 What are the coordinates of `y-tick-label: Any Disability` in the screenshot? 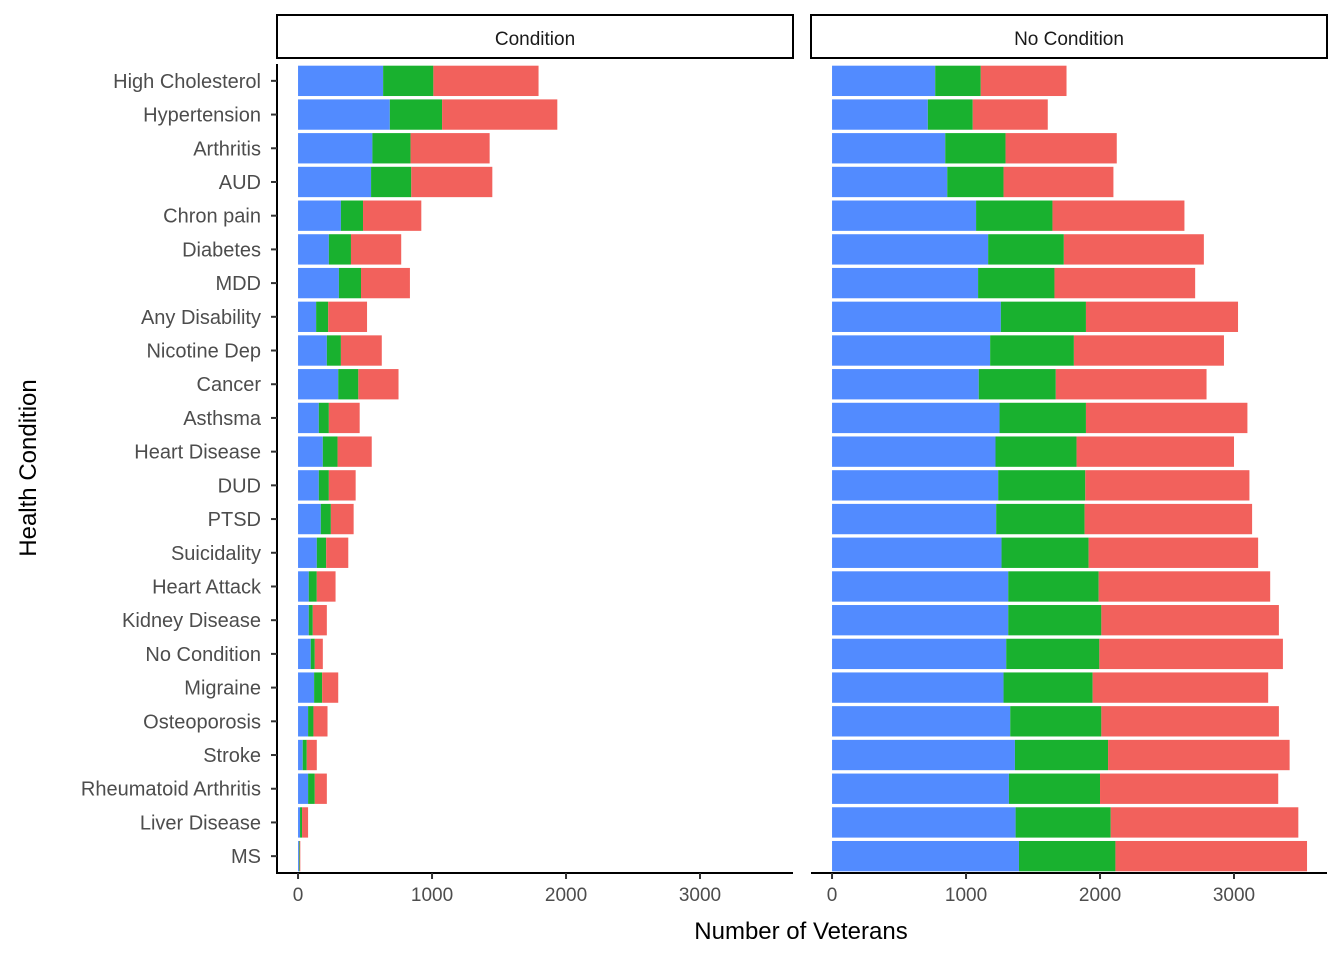 It's located at (201, 318).